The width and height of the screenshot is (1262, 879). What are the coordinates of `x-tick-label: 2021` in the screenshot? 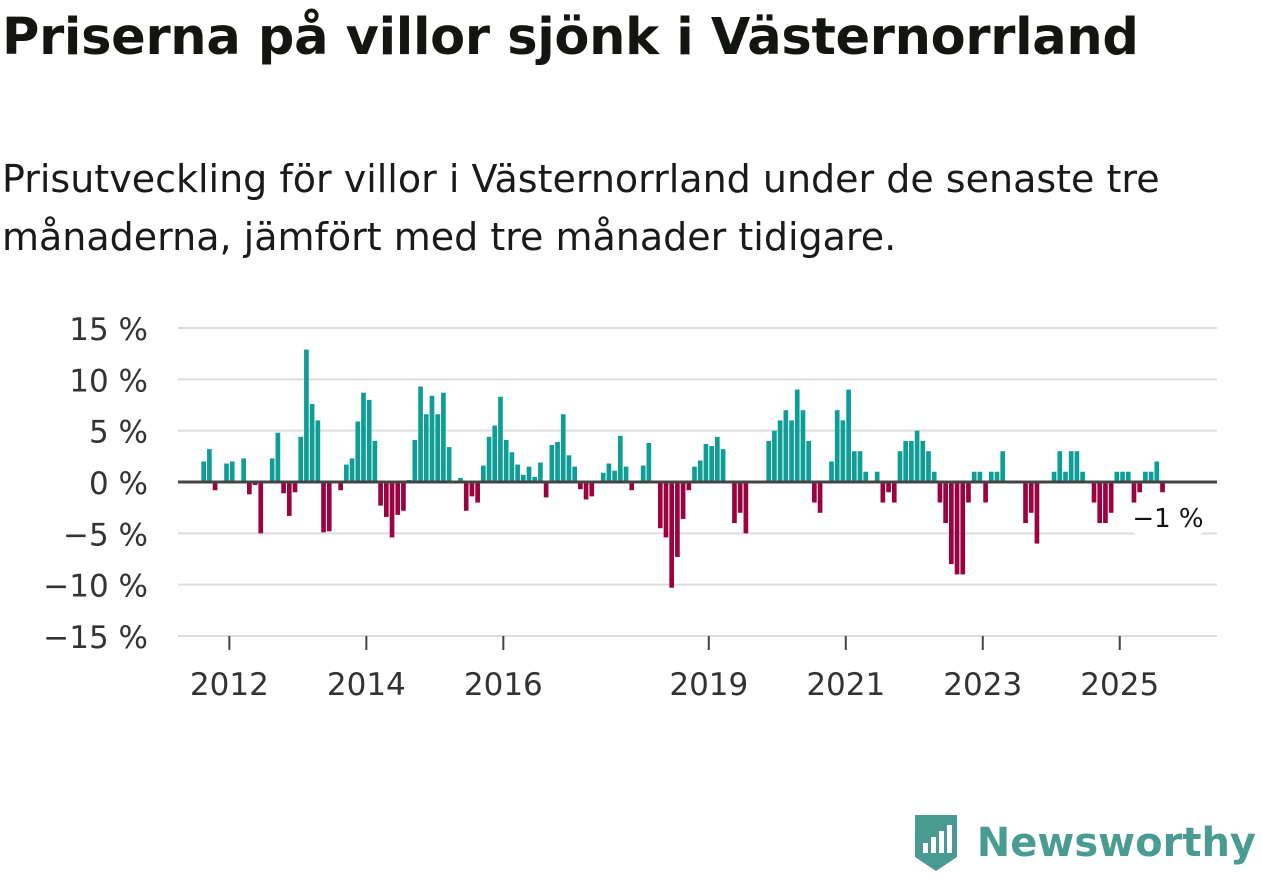 It's located at (845, 683).